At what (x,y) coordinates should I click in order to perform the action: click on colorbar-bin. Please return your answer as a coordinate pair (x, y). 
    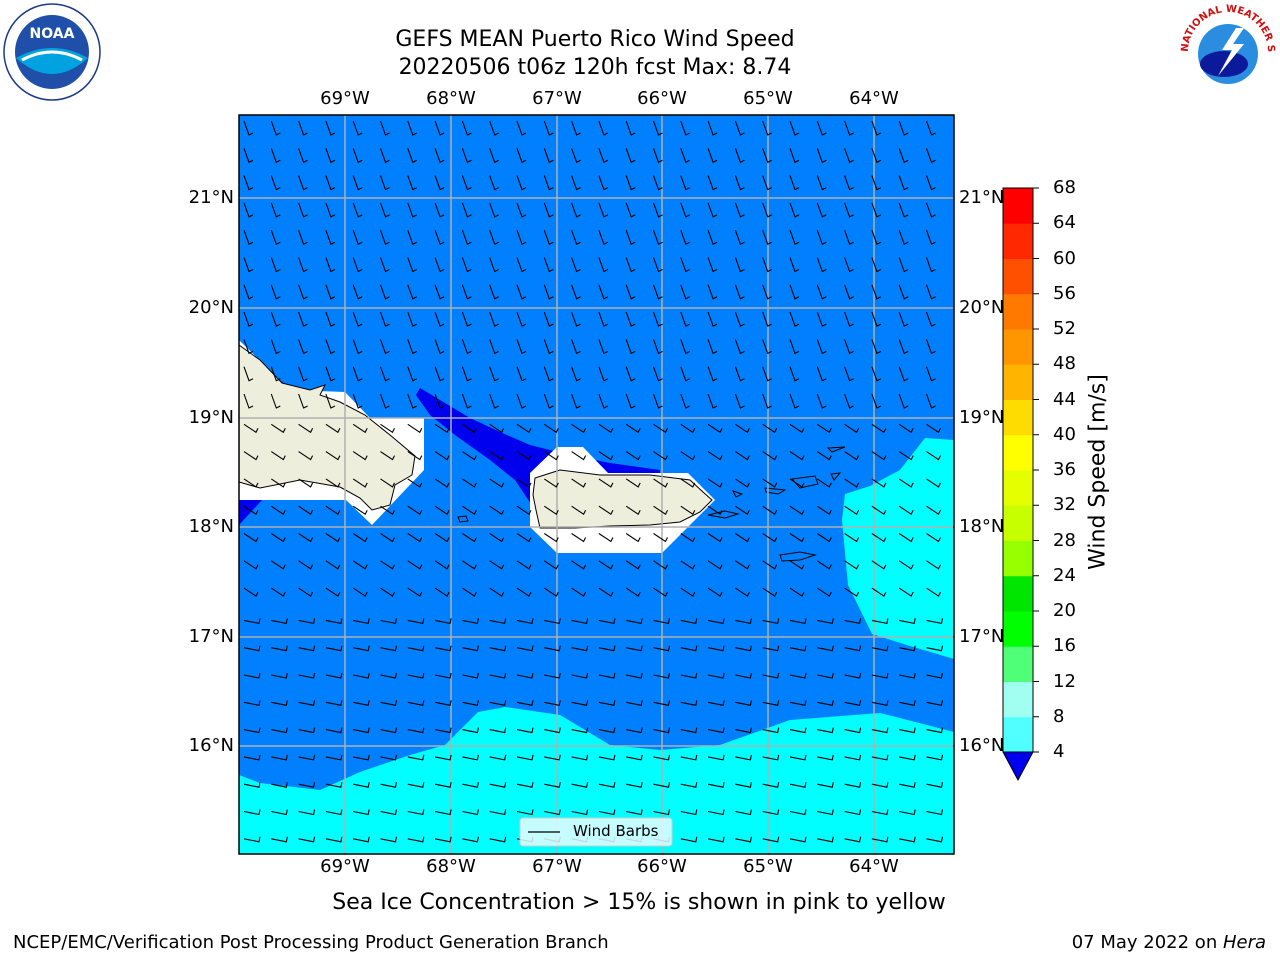
    Looking at the image, I should click on (1018, 347).